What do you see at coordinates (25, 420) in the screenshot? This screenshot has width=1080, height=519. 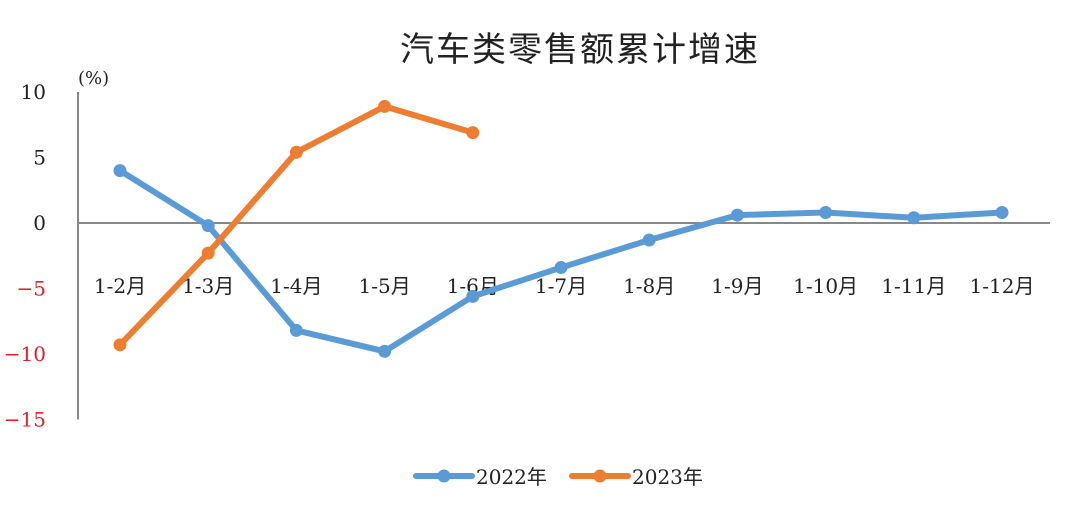 I see `y-tick-label: −15` at bounding box center [25, 420].